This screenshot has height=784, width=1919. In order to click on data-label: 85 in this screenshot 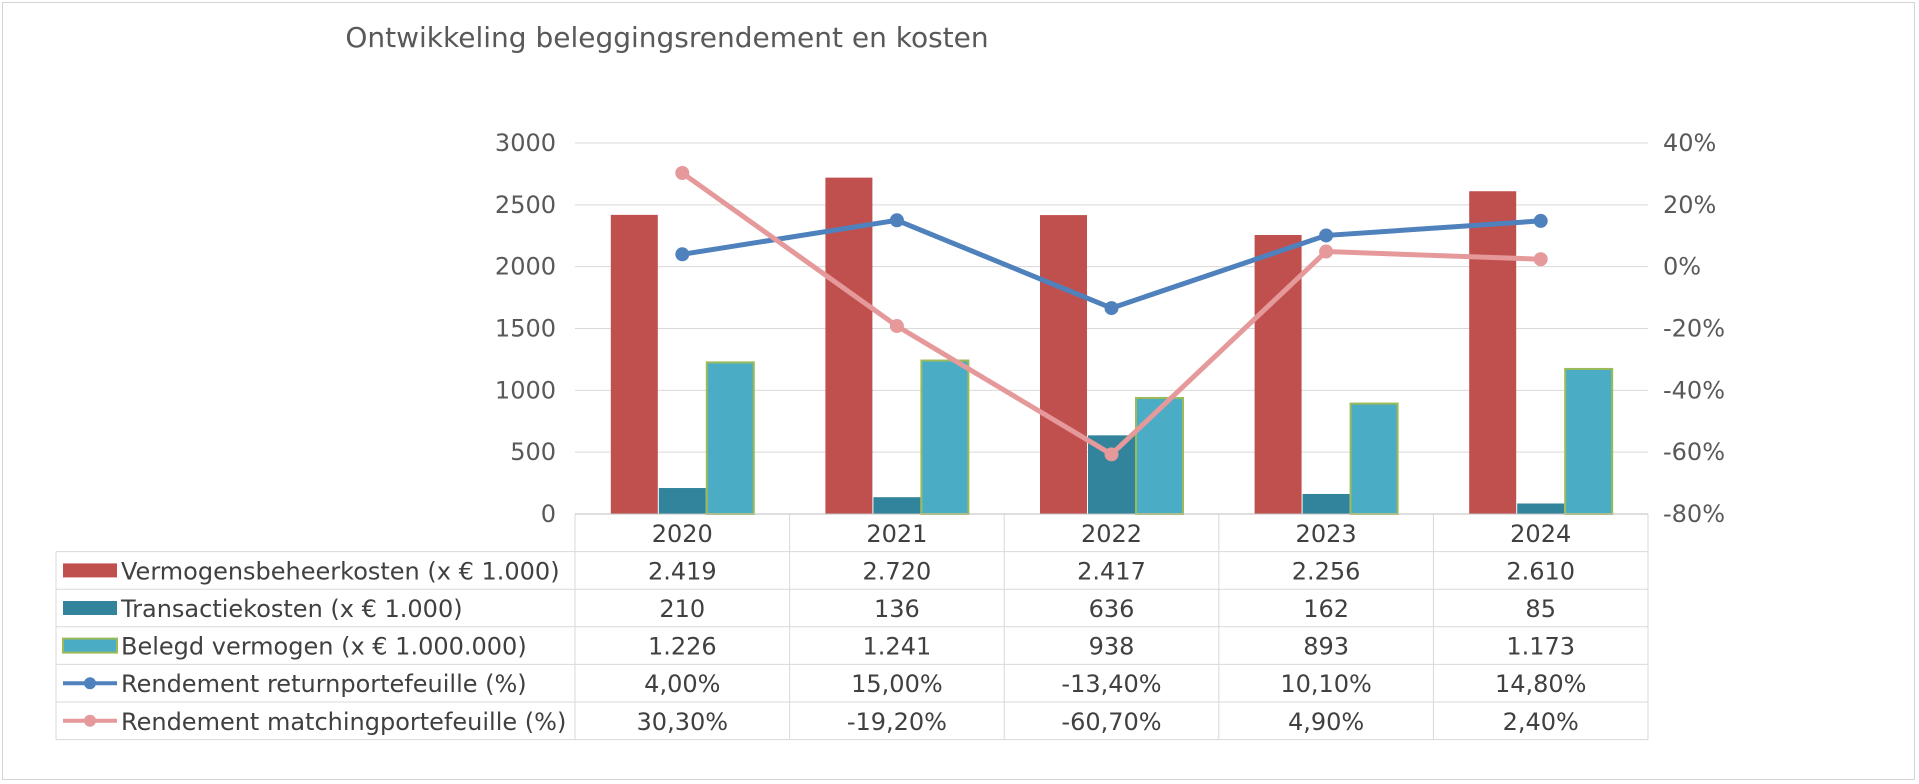, I will do `click(1540, 609)`.